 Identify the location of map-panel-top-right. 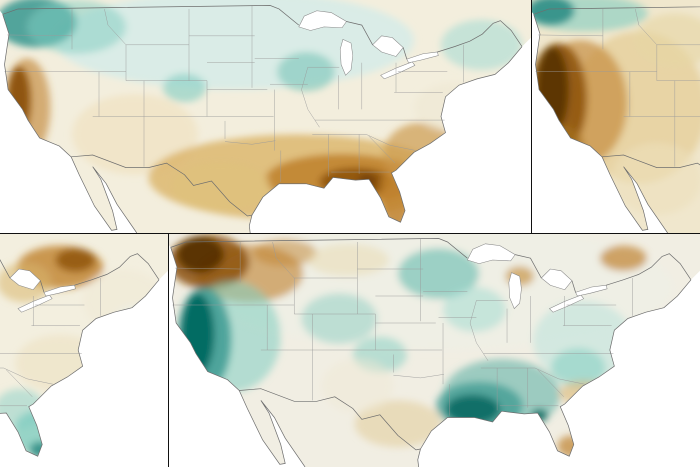
(615, 116).